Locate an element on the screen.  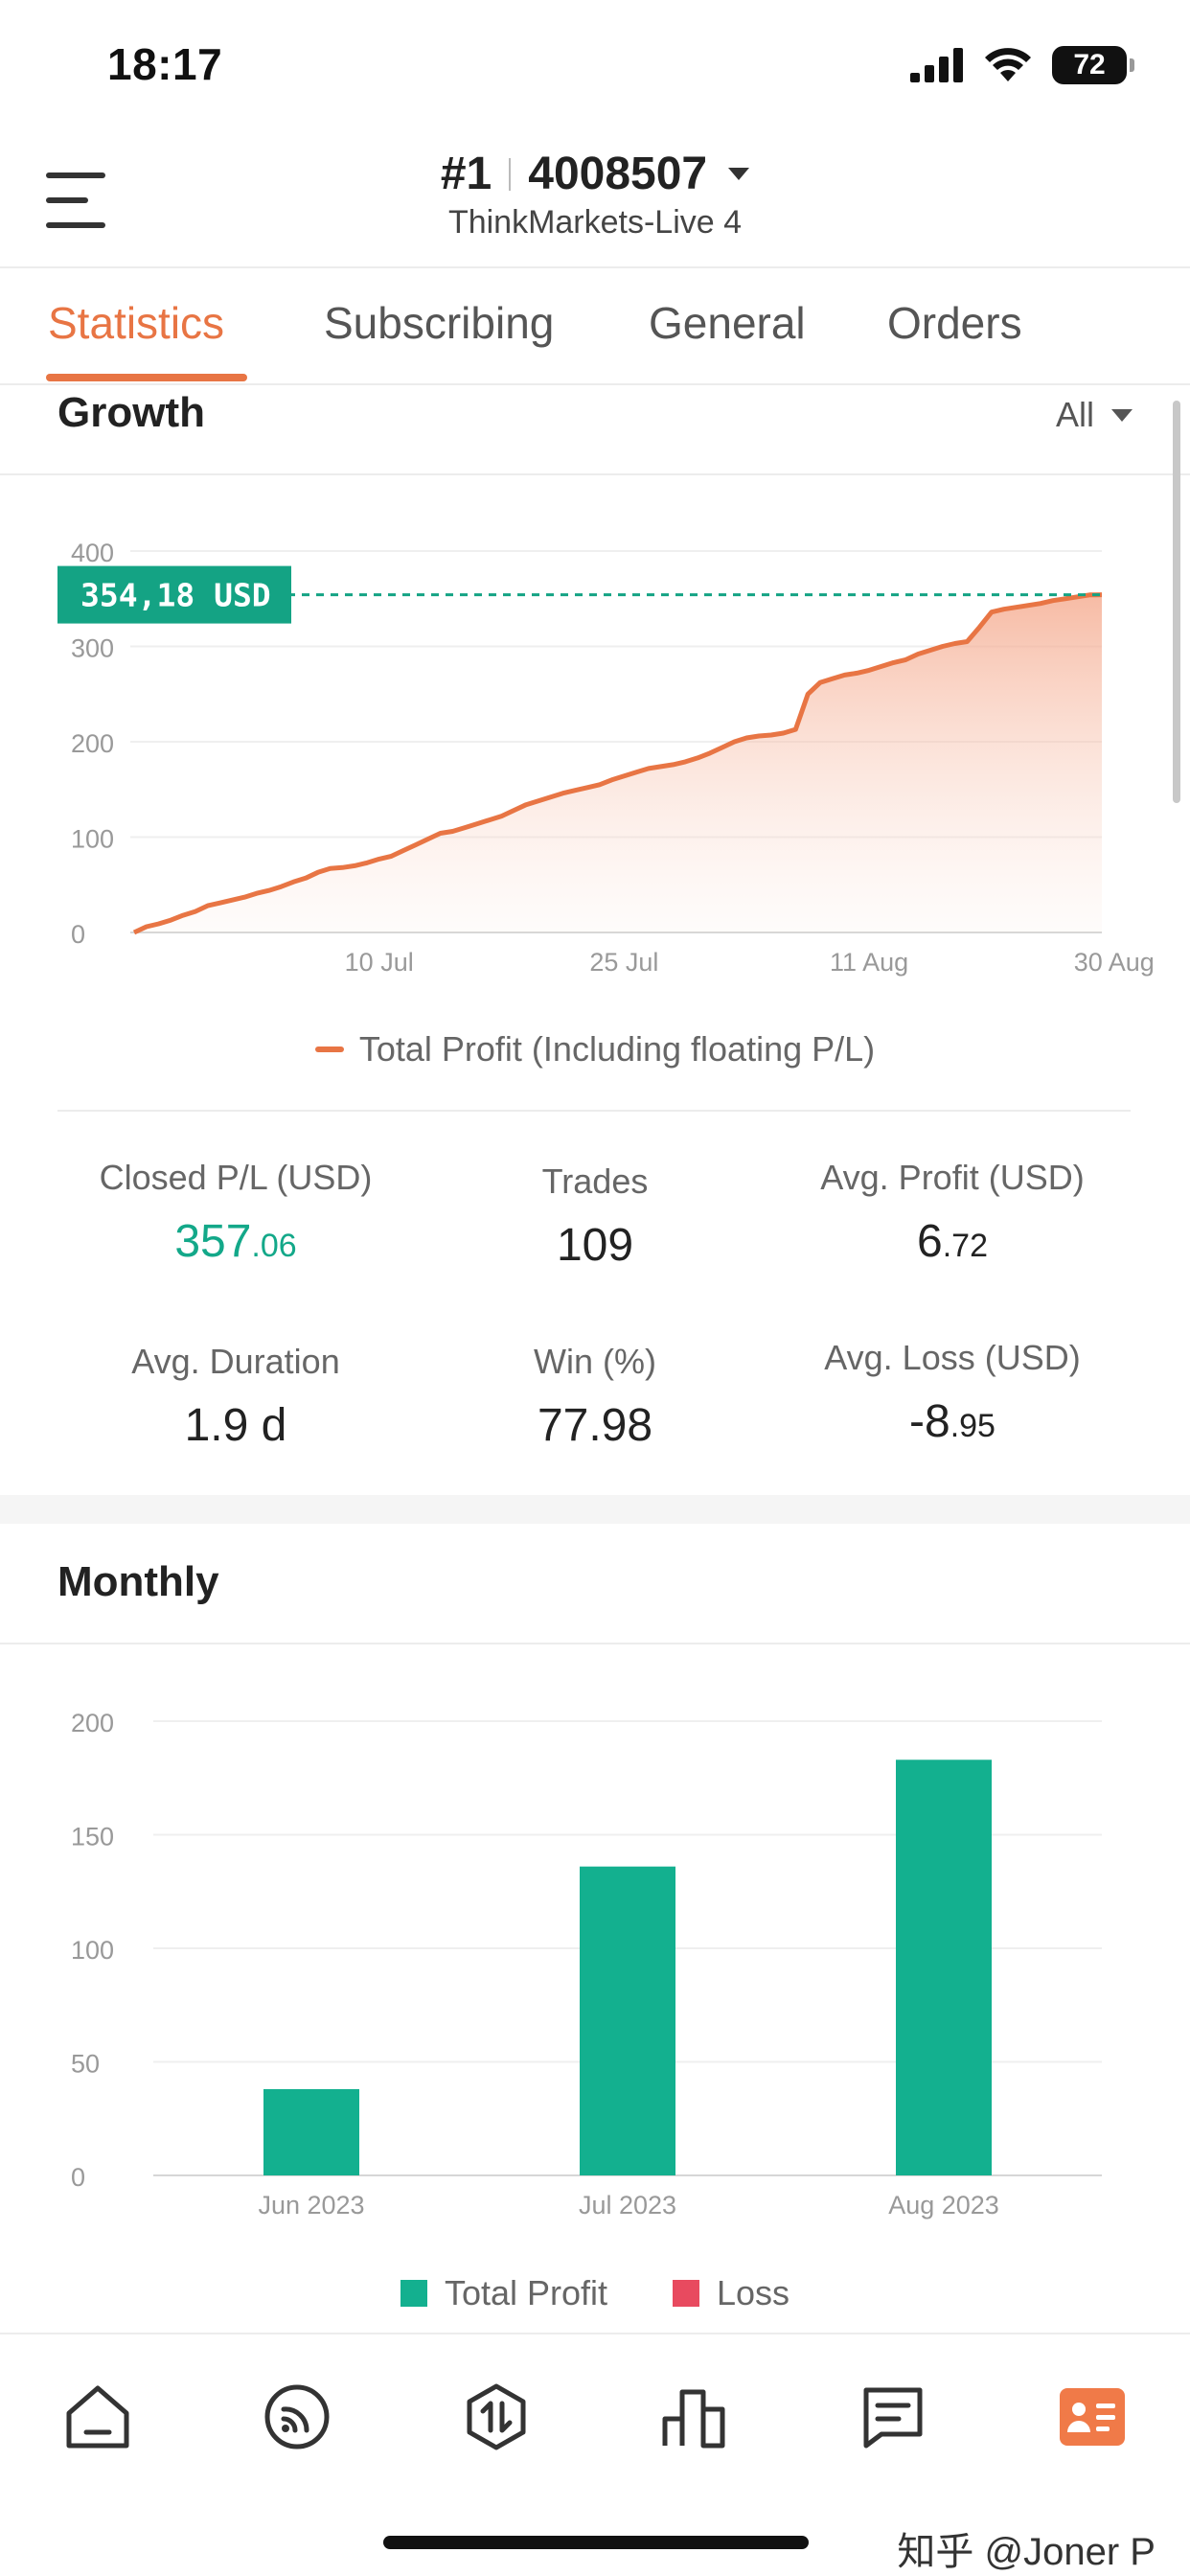
battery-icon: 72 is located at coordinates (1093, 65).